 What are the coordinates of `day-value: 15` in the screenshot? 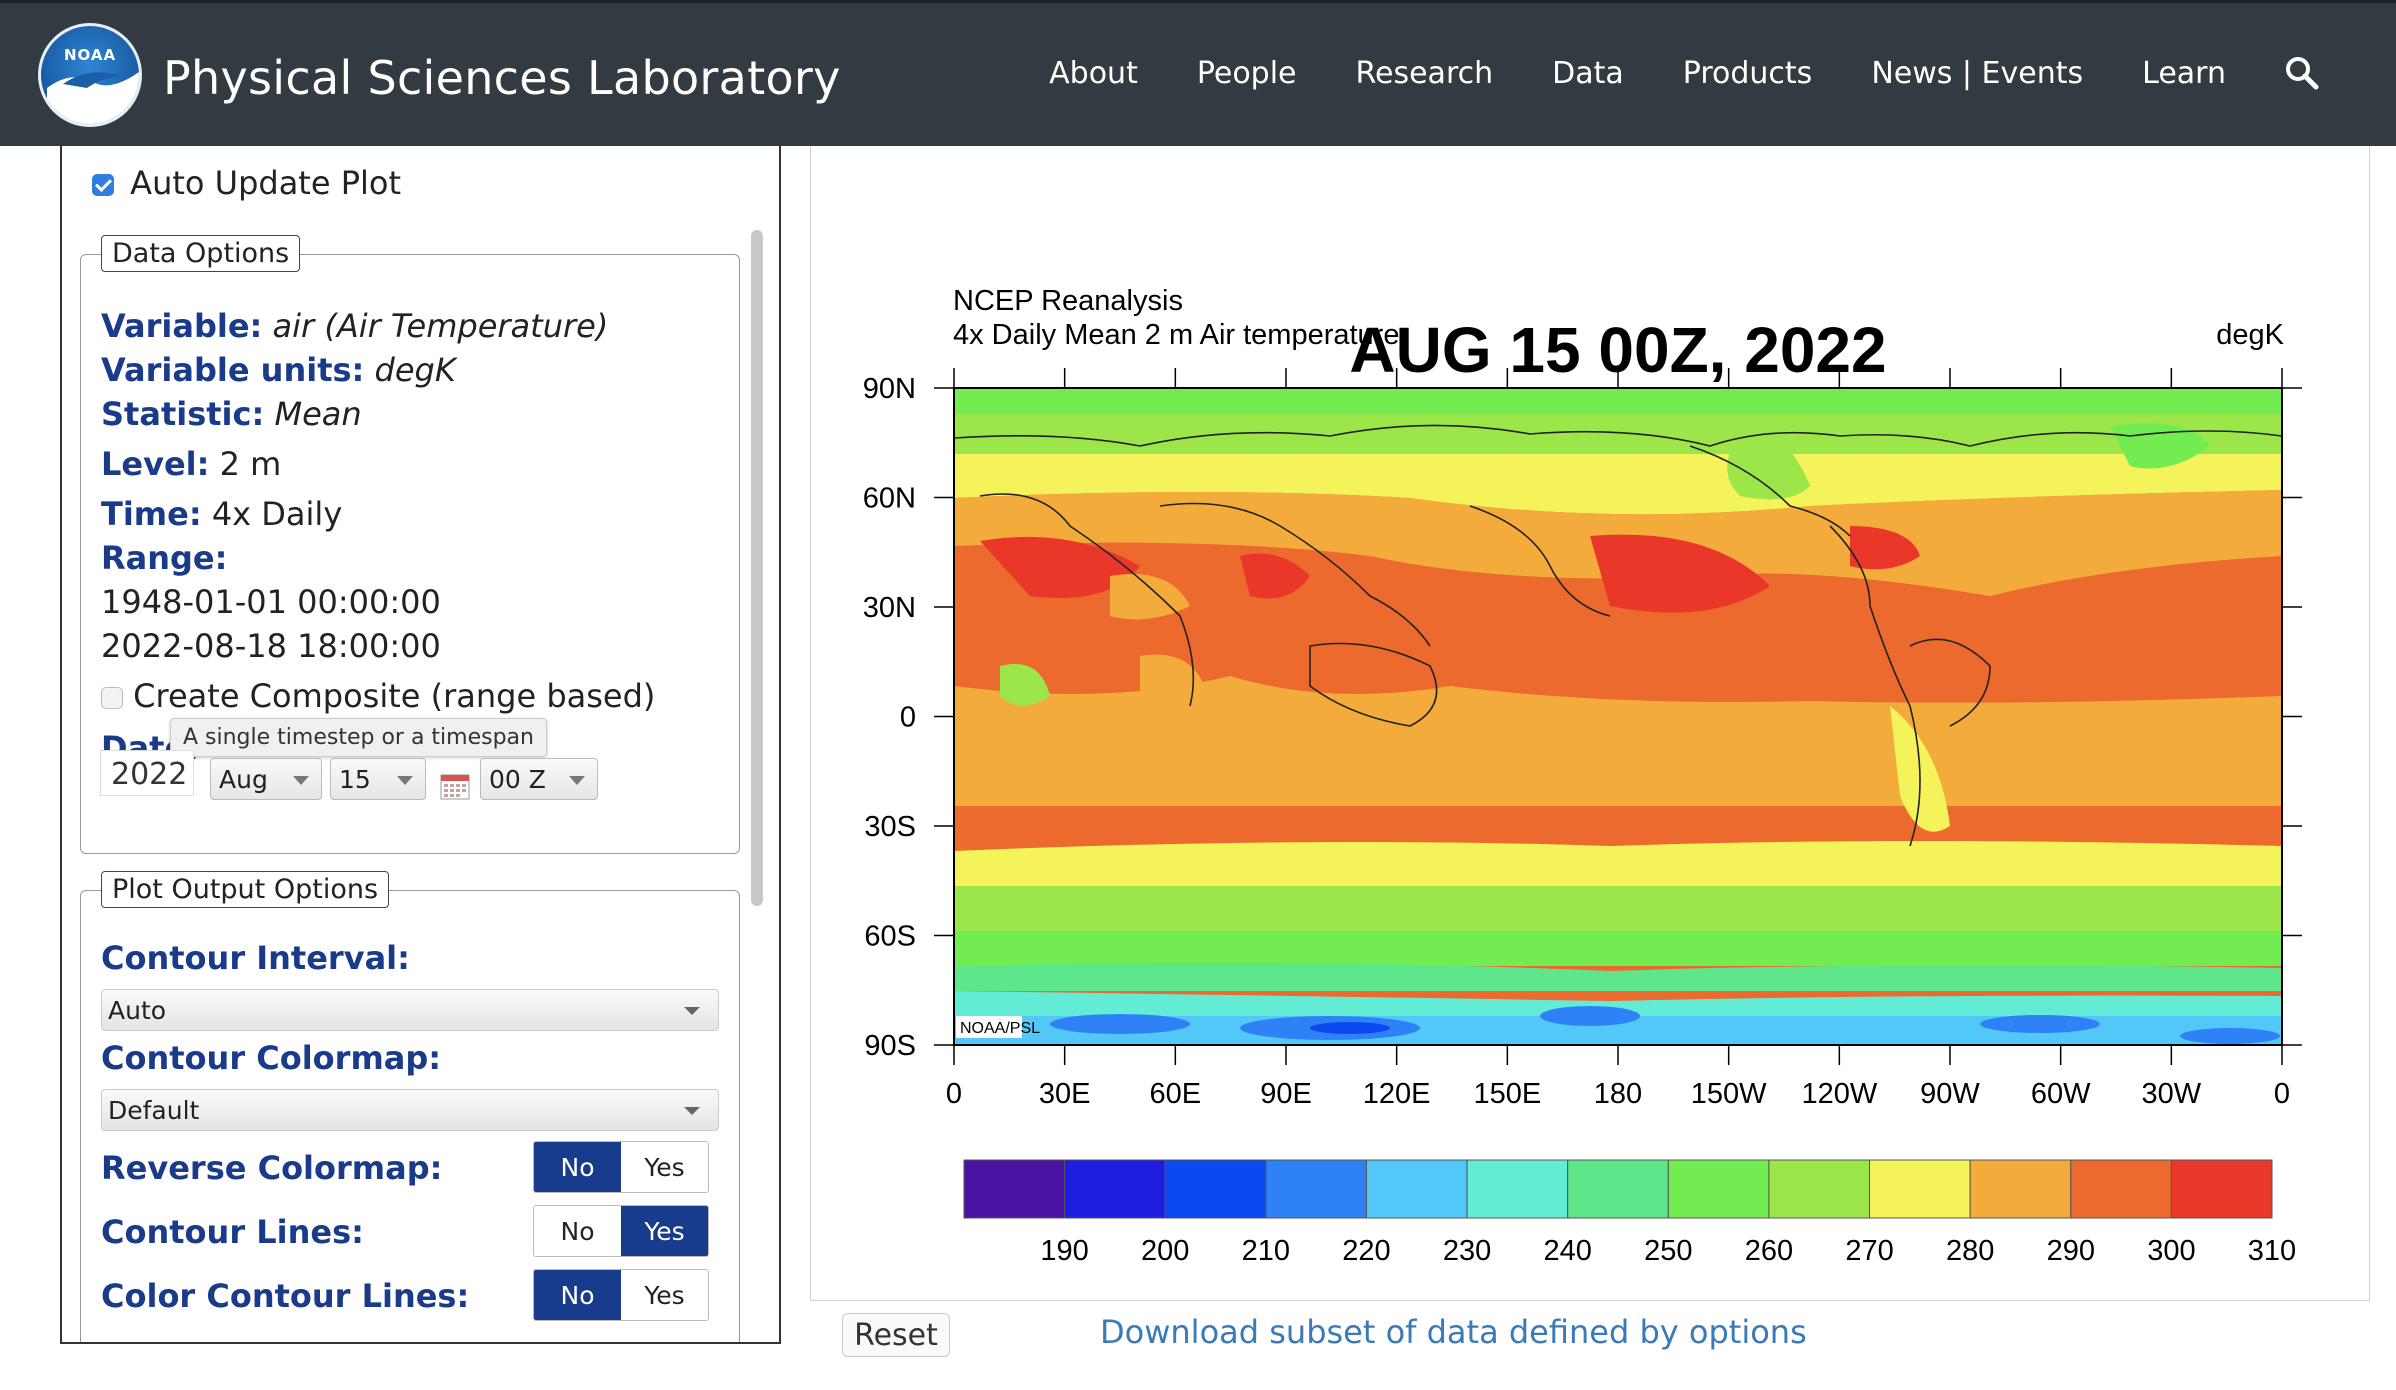 It's located at (355, 779).